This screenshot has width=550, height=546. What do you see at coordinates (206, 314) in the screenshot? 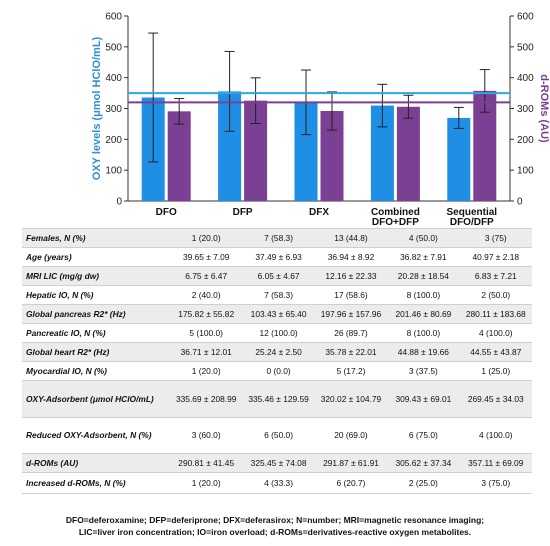
I see `table-cell: 175.82 ± 55.82` at bounding box center [206, 314].